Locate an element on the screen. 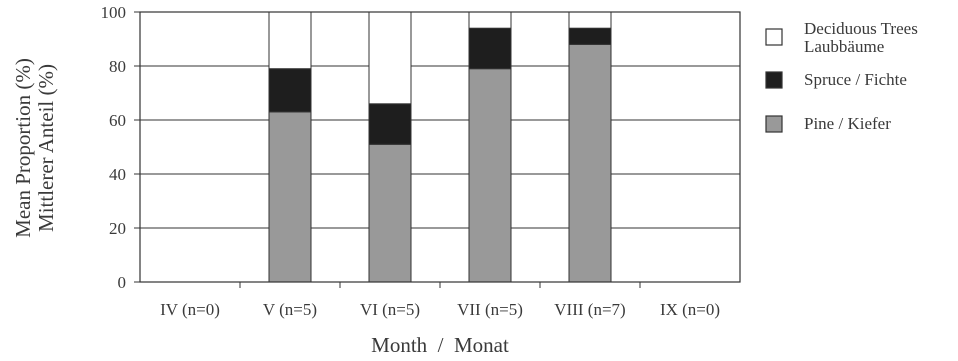 This screenshot has width=958, height=361. y-tick-label: 20 is located at coordinates (117, 228).